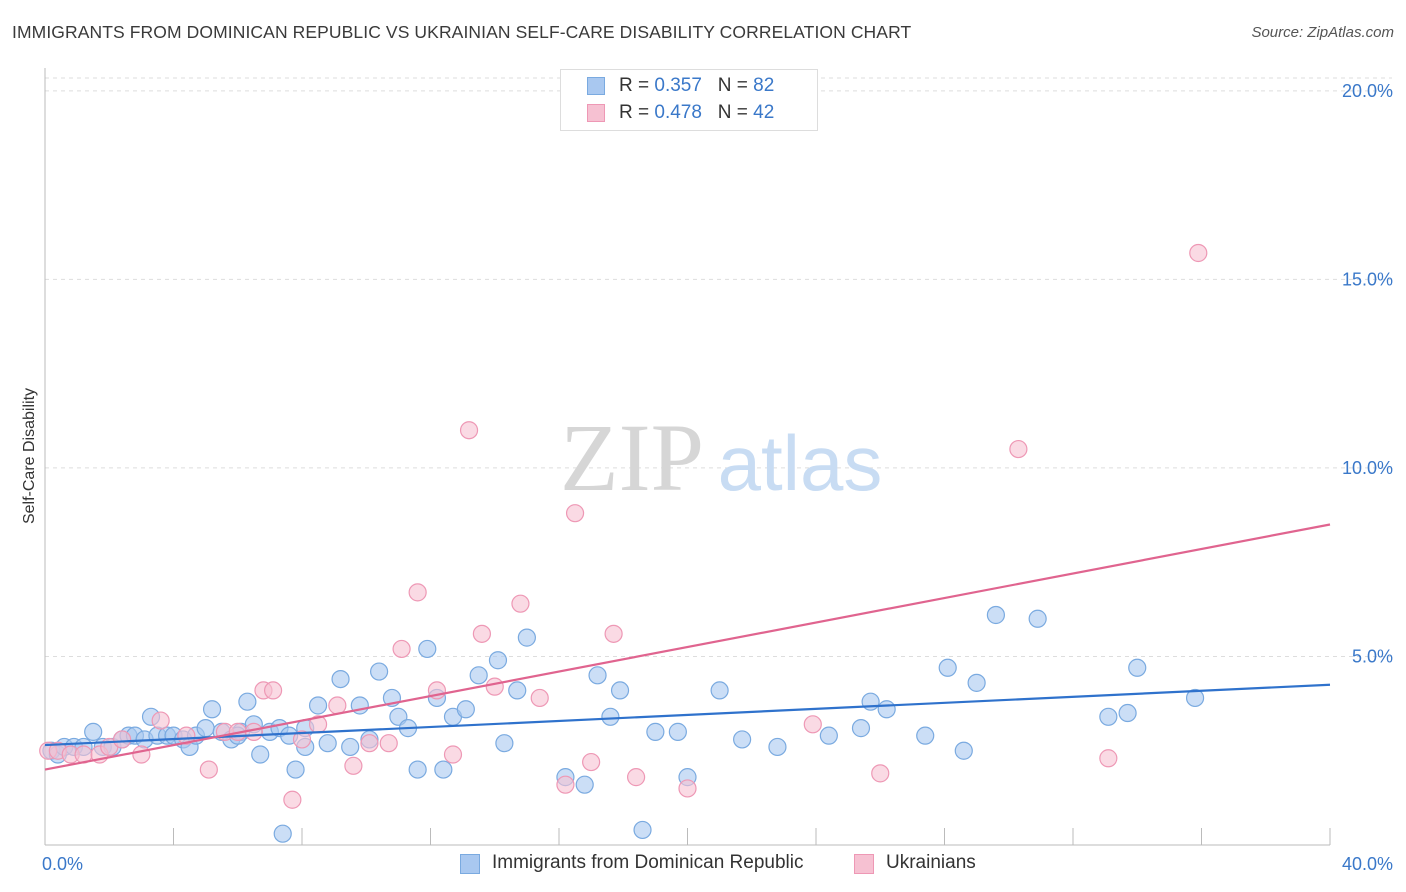 The image size is (1406, 892). I want to click on legend-n-value: 82, so click(764, 85).